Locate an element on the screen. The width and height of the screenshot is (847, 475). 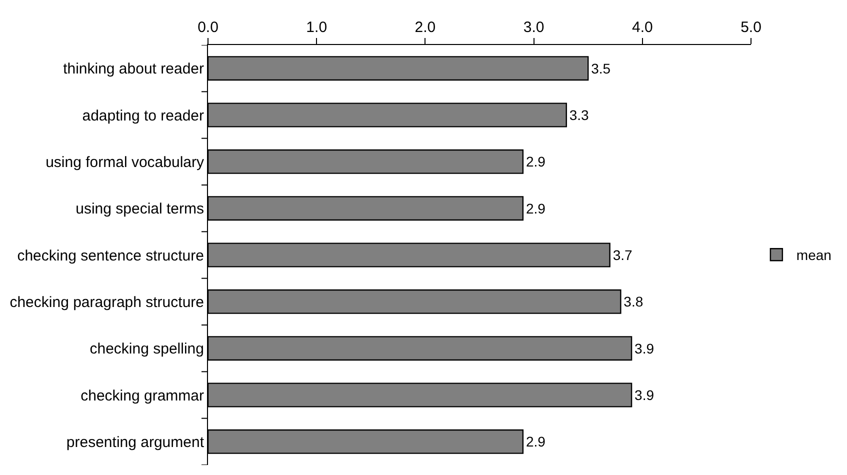
y-tick-label: using formal vocabulary is located at coordinates (125, 162).